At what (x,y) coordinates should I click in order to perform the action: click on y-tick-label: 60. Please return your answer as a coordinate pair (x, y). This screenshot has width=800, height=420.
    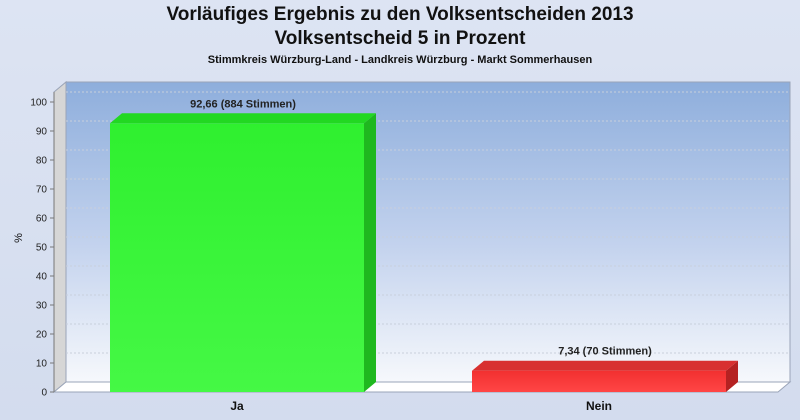
    Looking at the image, I should click on (42, 219).